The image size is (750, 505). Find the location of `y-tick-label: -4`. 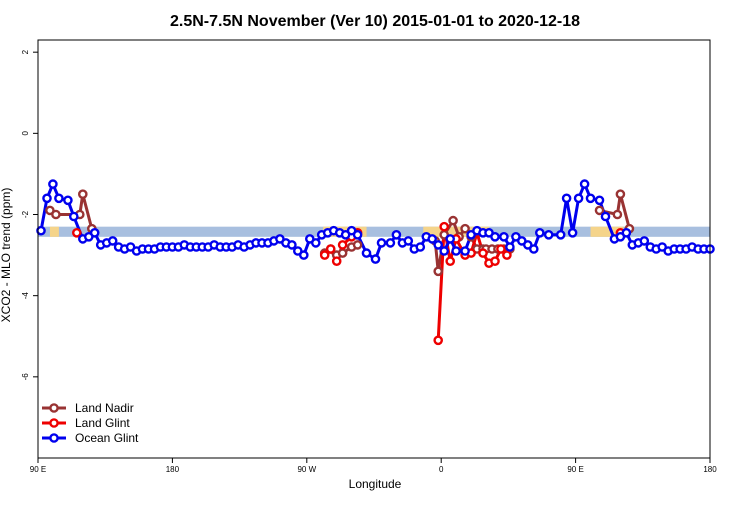

y-tick-label: -4 is located at coordinates (25, 296).